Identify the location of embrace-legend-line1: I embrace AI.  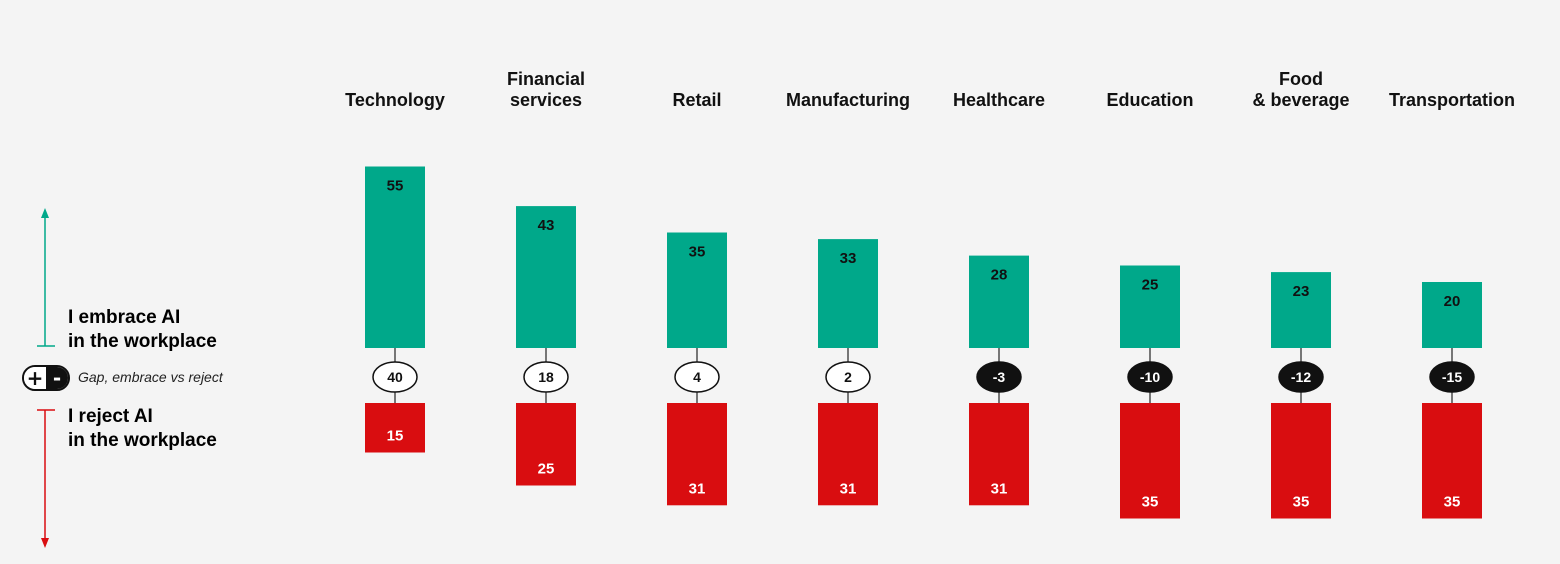
(124, 317).